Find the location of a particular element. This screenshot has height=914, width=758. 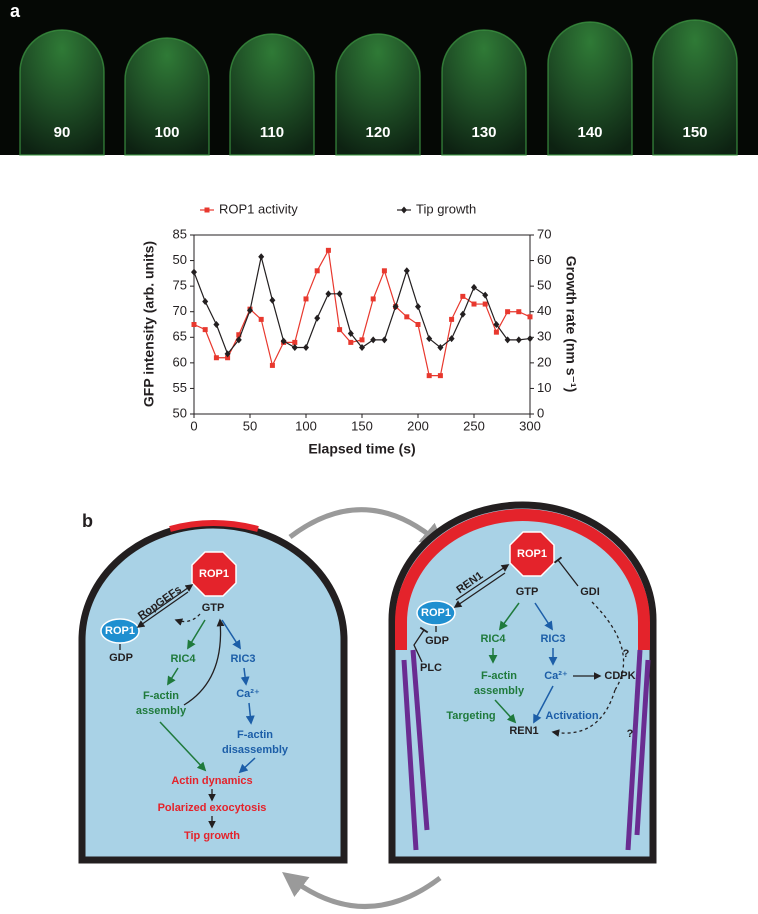

legend-label: ROP1 activity is located at coordinates (258, 208).